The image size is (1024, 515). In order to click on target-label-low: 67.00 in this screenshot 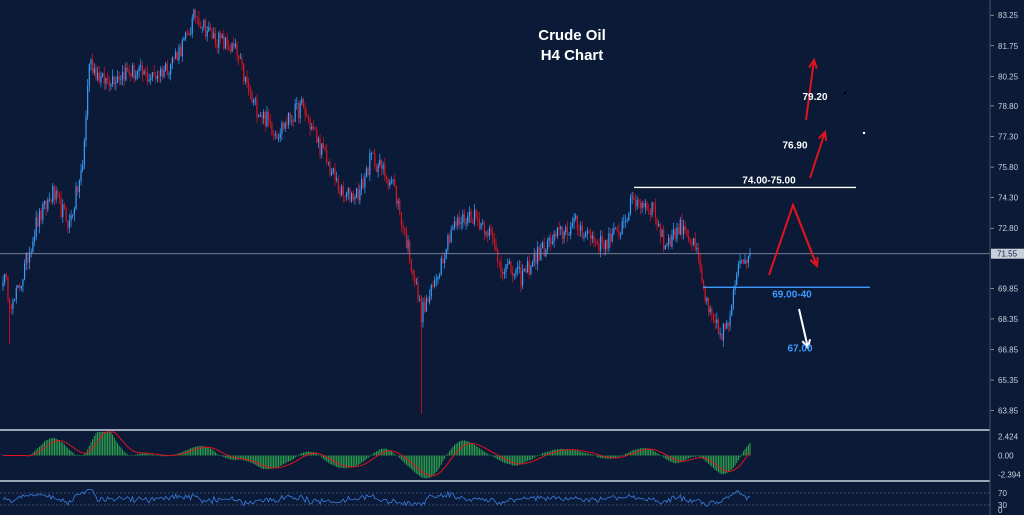, I will do `click(799, 348)`.